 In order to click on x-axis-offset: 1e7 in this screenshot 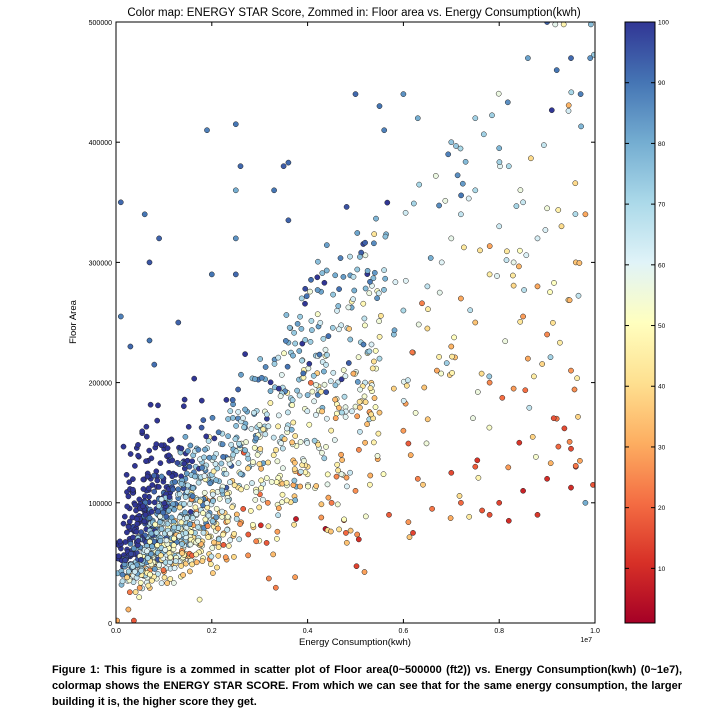, I will do `click(586, 640)`.